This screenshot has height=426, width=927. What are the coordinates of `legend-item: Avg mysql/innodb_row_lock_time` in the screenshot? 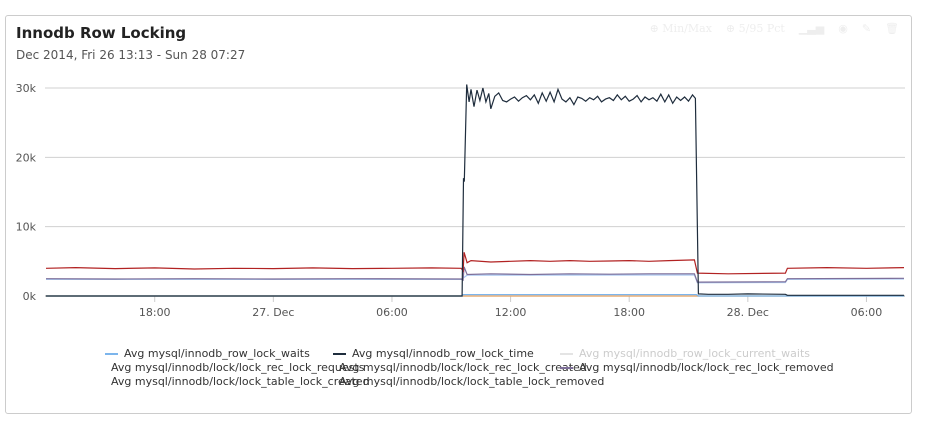 It's located at (446, 353).